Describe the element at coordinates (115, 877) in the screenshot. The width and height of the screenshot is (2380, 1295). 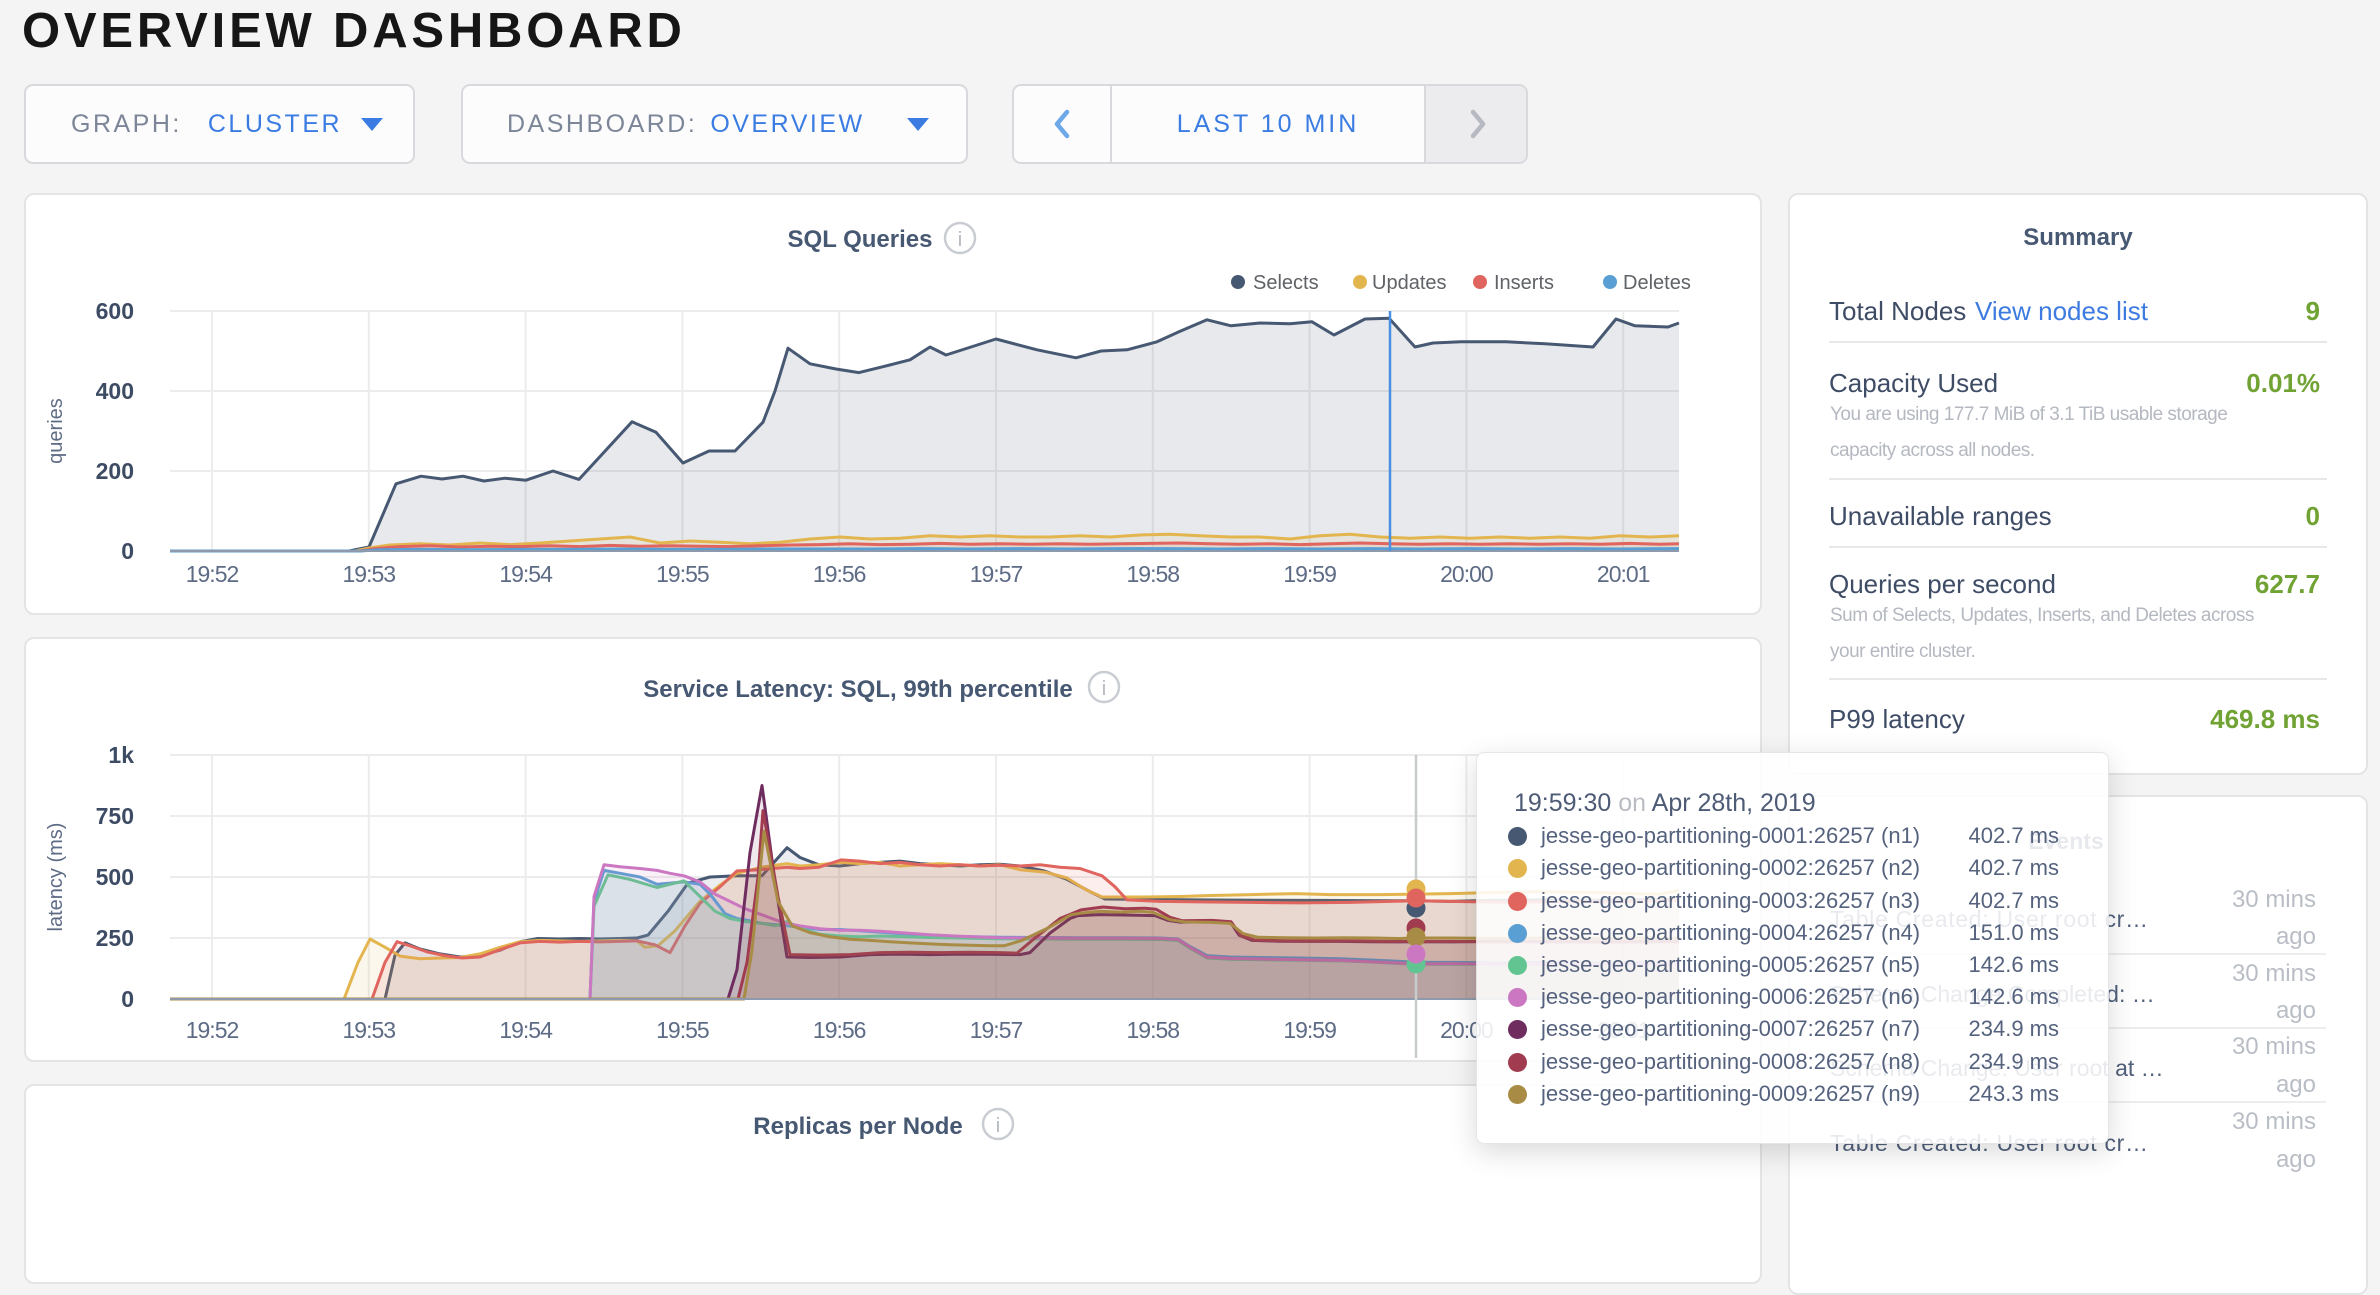
I see `svg-text: 500` at that location.